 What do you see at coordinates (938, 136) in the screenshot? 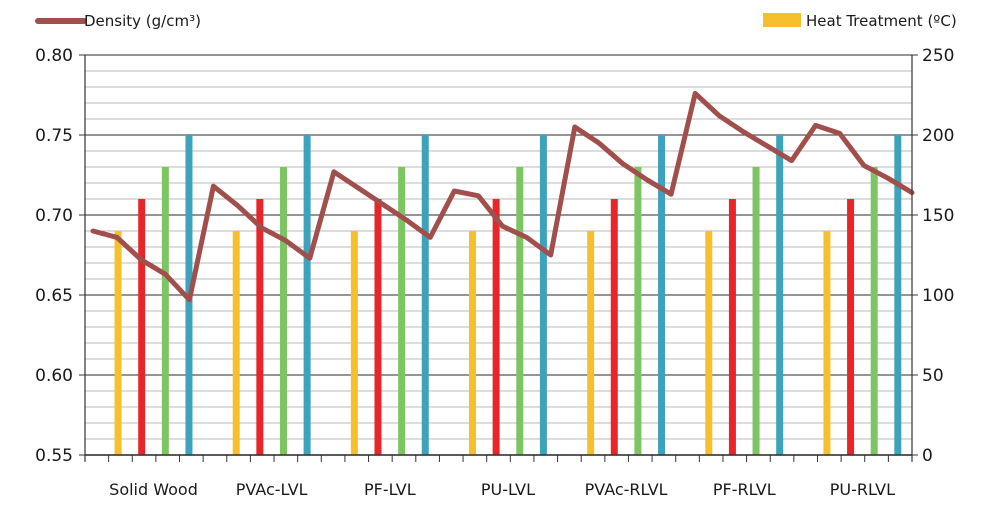
I see `right-tick-label: 200` at bounding box center [938, 136].